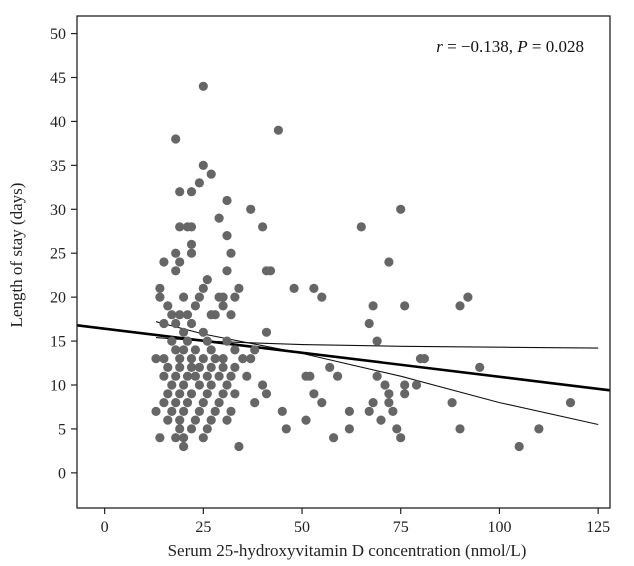 The height and width of the screenshot is (566, 634). Describe the element at coordinates (58, 166) in the screenshot. I see `y-tick-label: 35` at that location.